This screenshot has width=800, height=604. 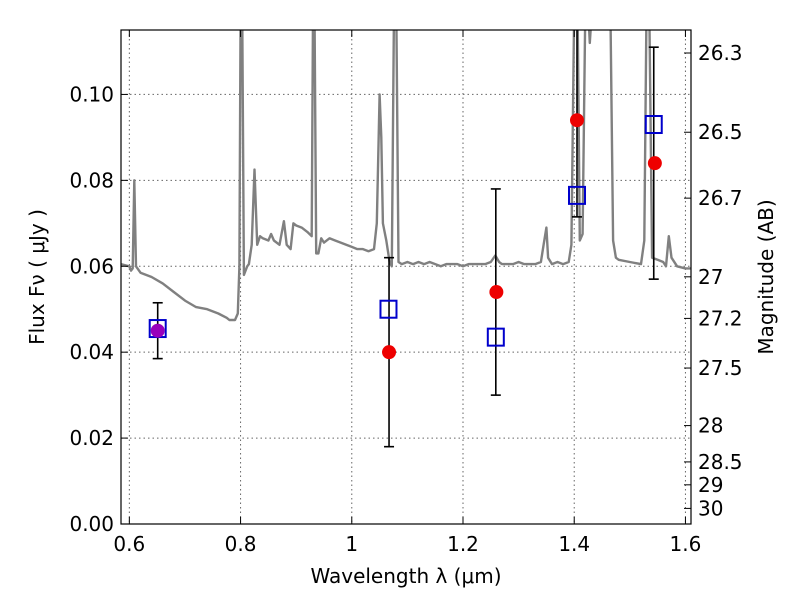 I want to click on x-tick-label: 0.6, so click(x=129, y=544).